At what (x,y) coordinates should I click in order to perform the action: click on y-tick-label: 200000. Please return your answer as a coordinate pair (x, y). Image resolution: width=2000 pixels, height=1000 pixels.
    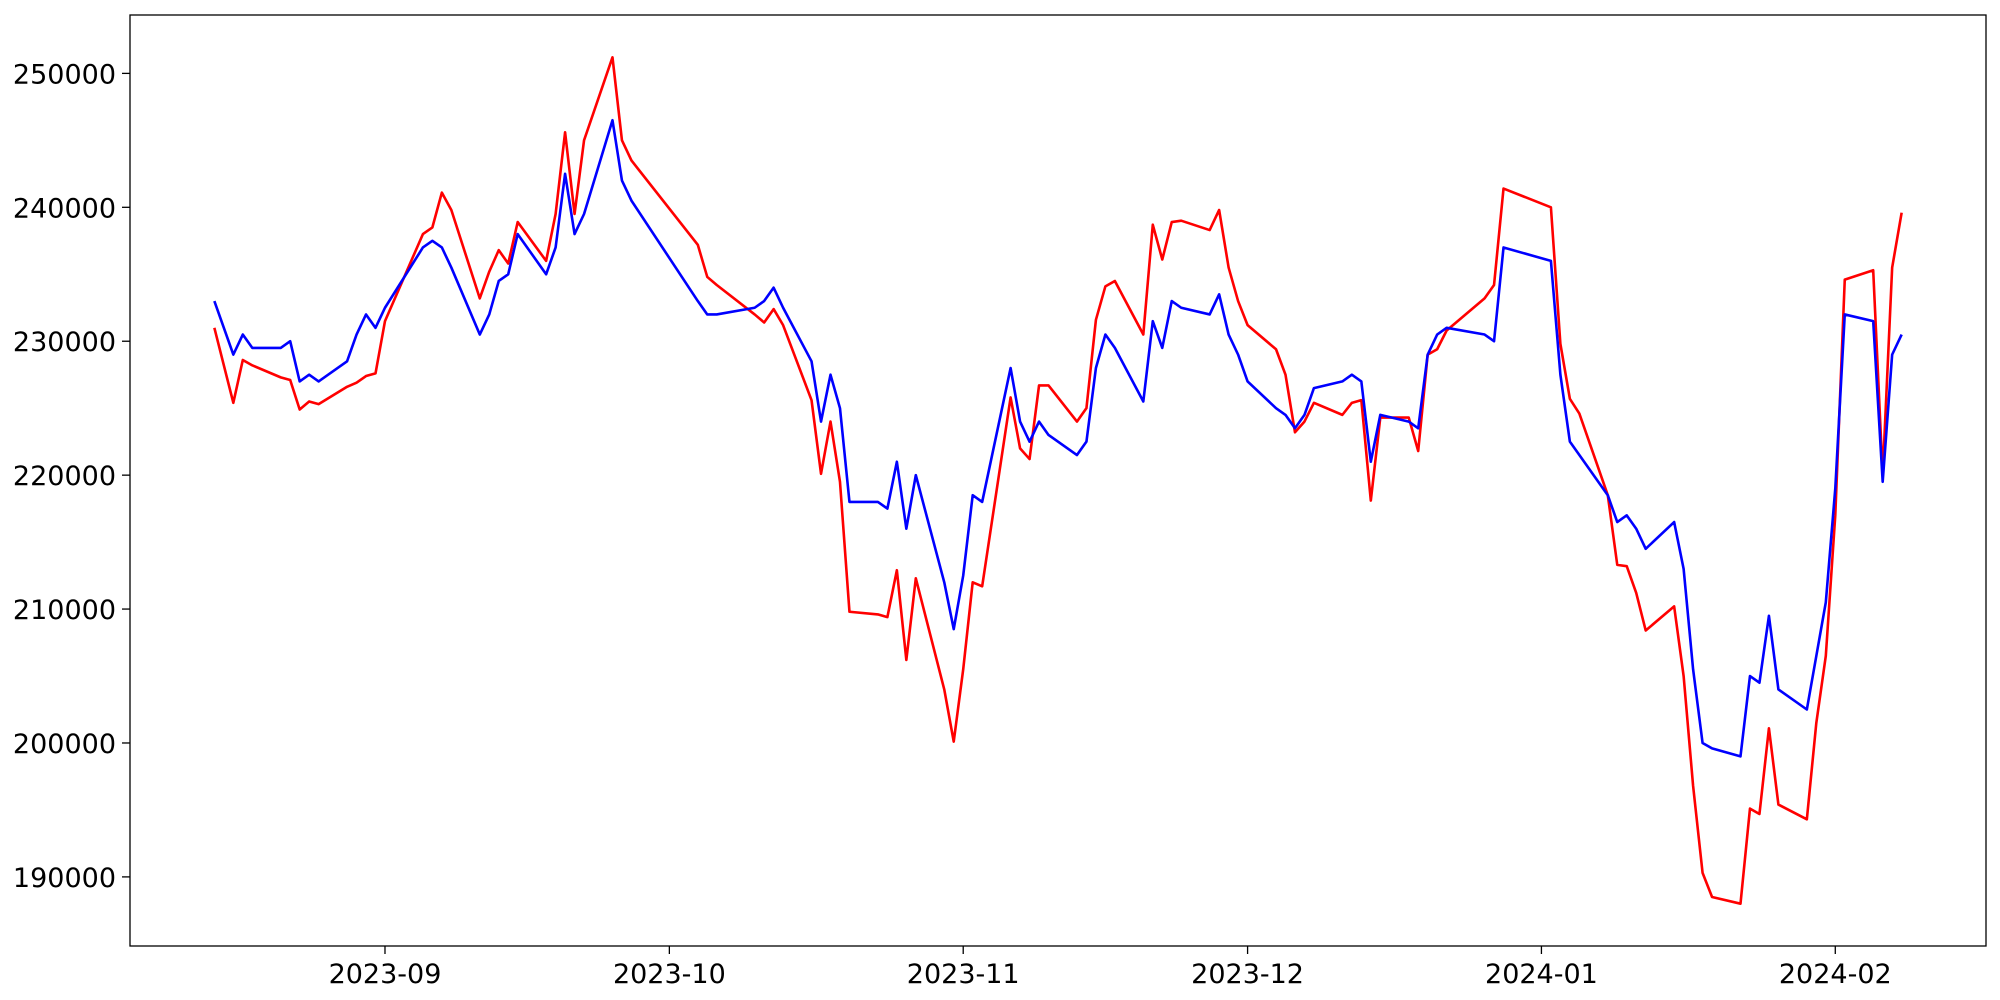
    Looking at the image, I should click on (64, 744).